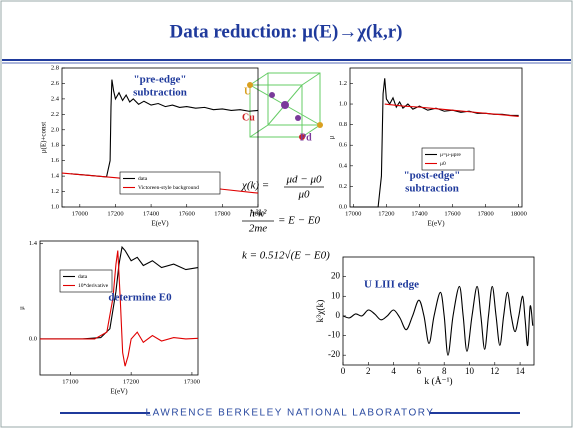 This screenshot has height=428, width=573. What do you see at coordinates (55, 98) in the screenshot?
I see `y-tick-label: 2.4` at bounding box center [55, 98].